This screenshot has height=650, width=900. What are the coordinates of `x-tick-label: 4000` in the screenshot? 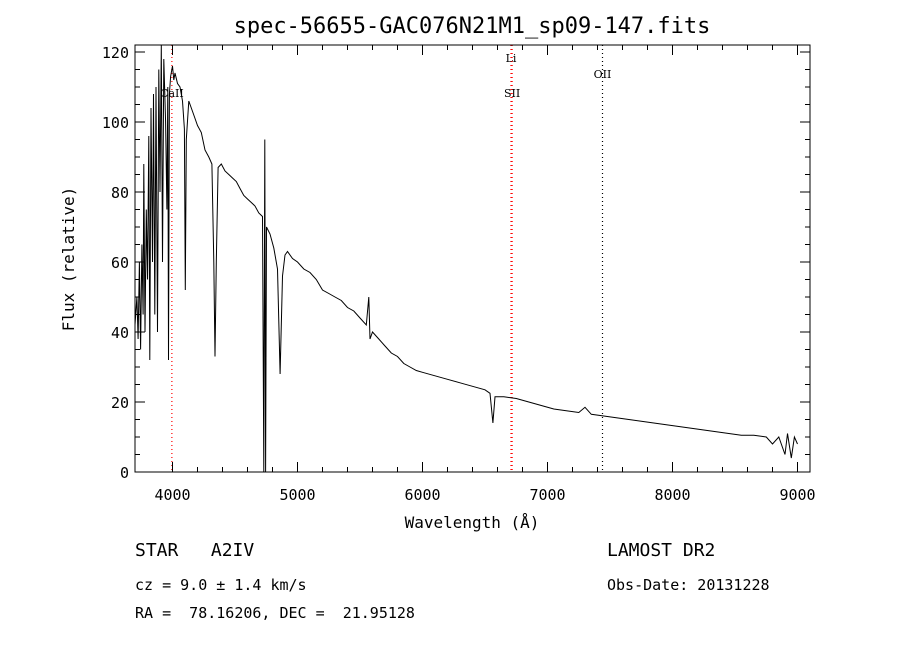 It's located at (172, 495).